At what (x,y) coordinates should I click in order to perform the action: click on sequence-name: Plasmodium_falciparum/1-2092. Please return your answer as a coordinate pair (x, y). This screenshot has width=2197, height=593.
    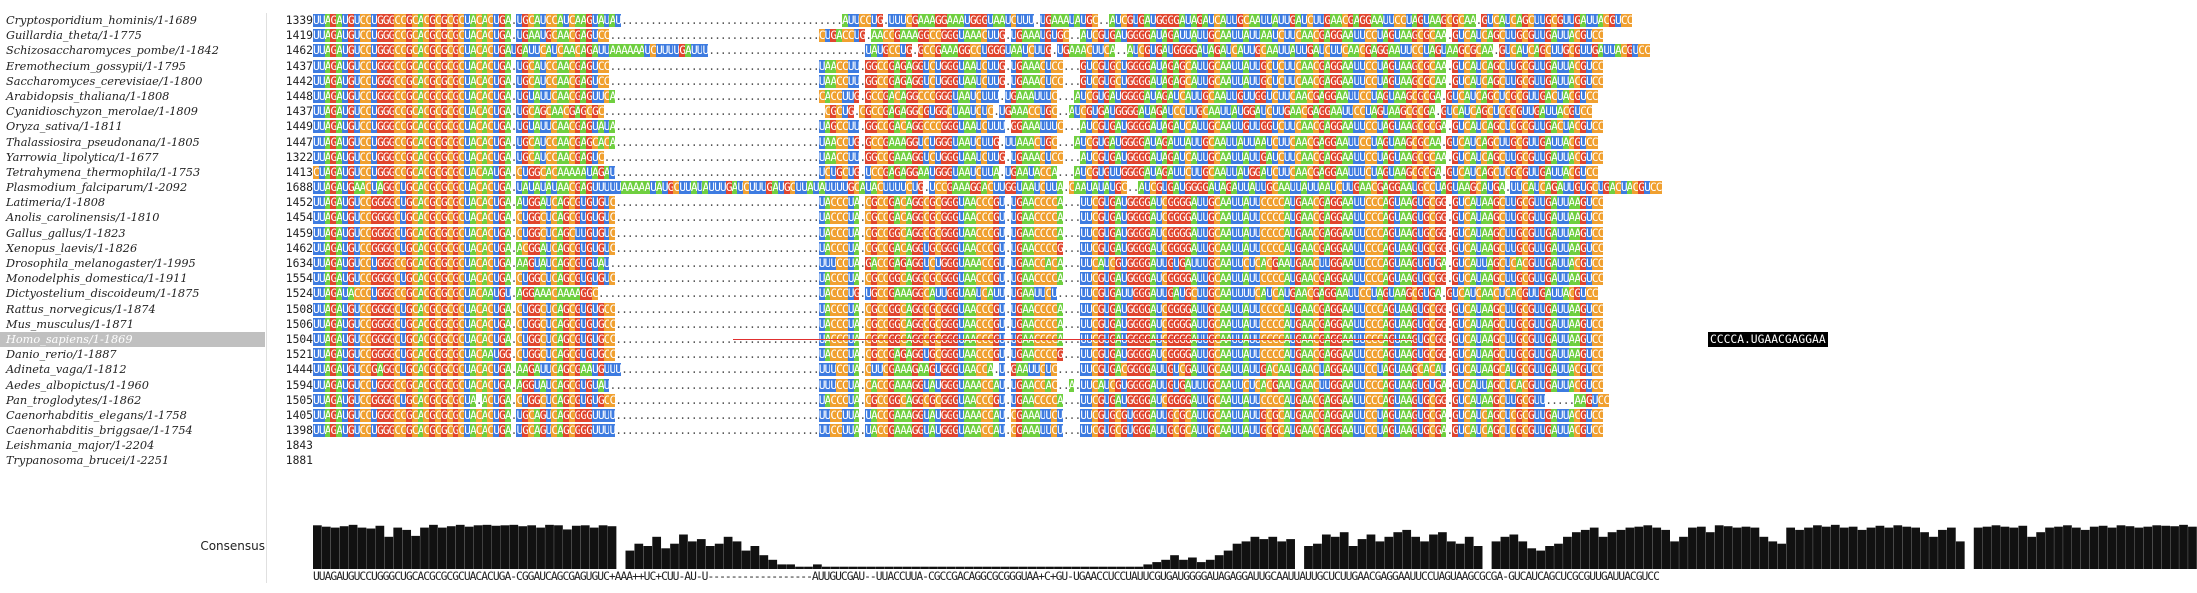
    Looking at the image, I should click on (97, 188).